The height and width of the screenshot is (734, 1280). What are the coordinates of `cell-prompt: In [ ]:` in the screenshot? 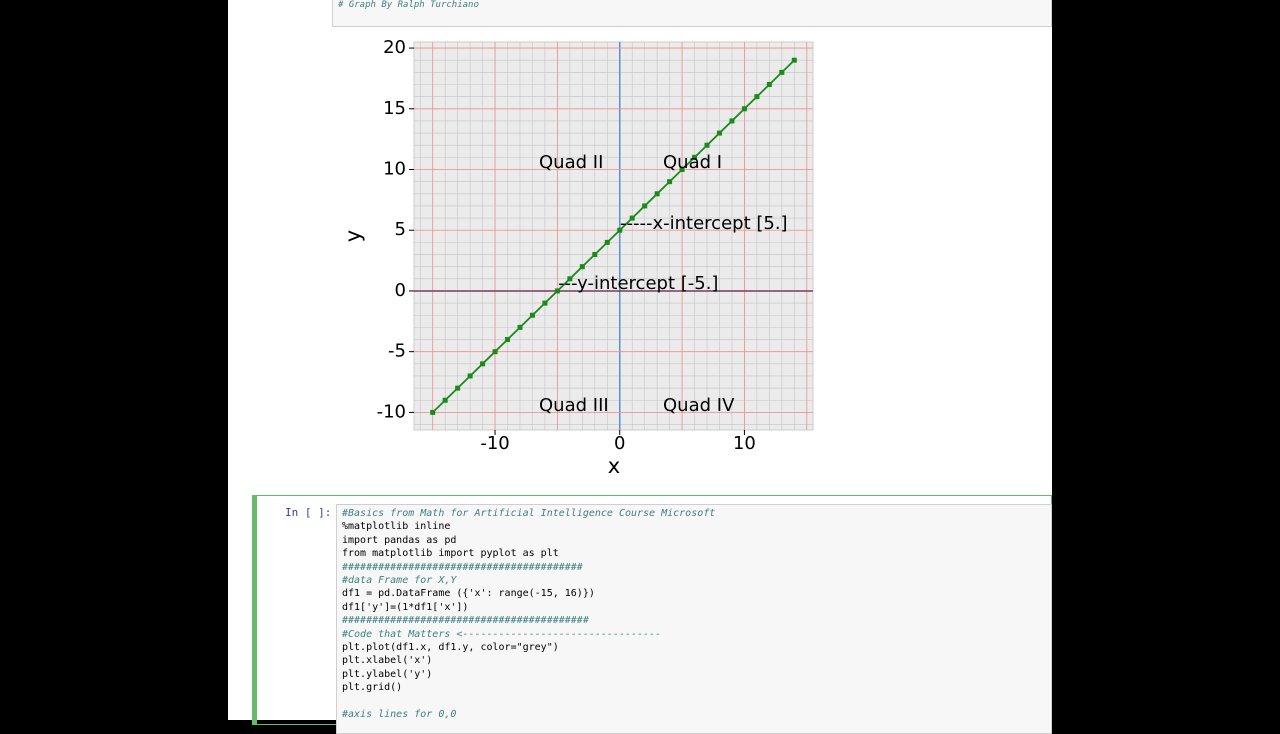 It's located at (308, 512).